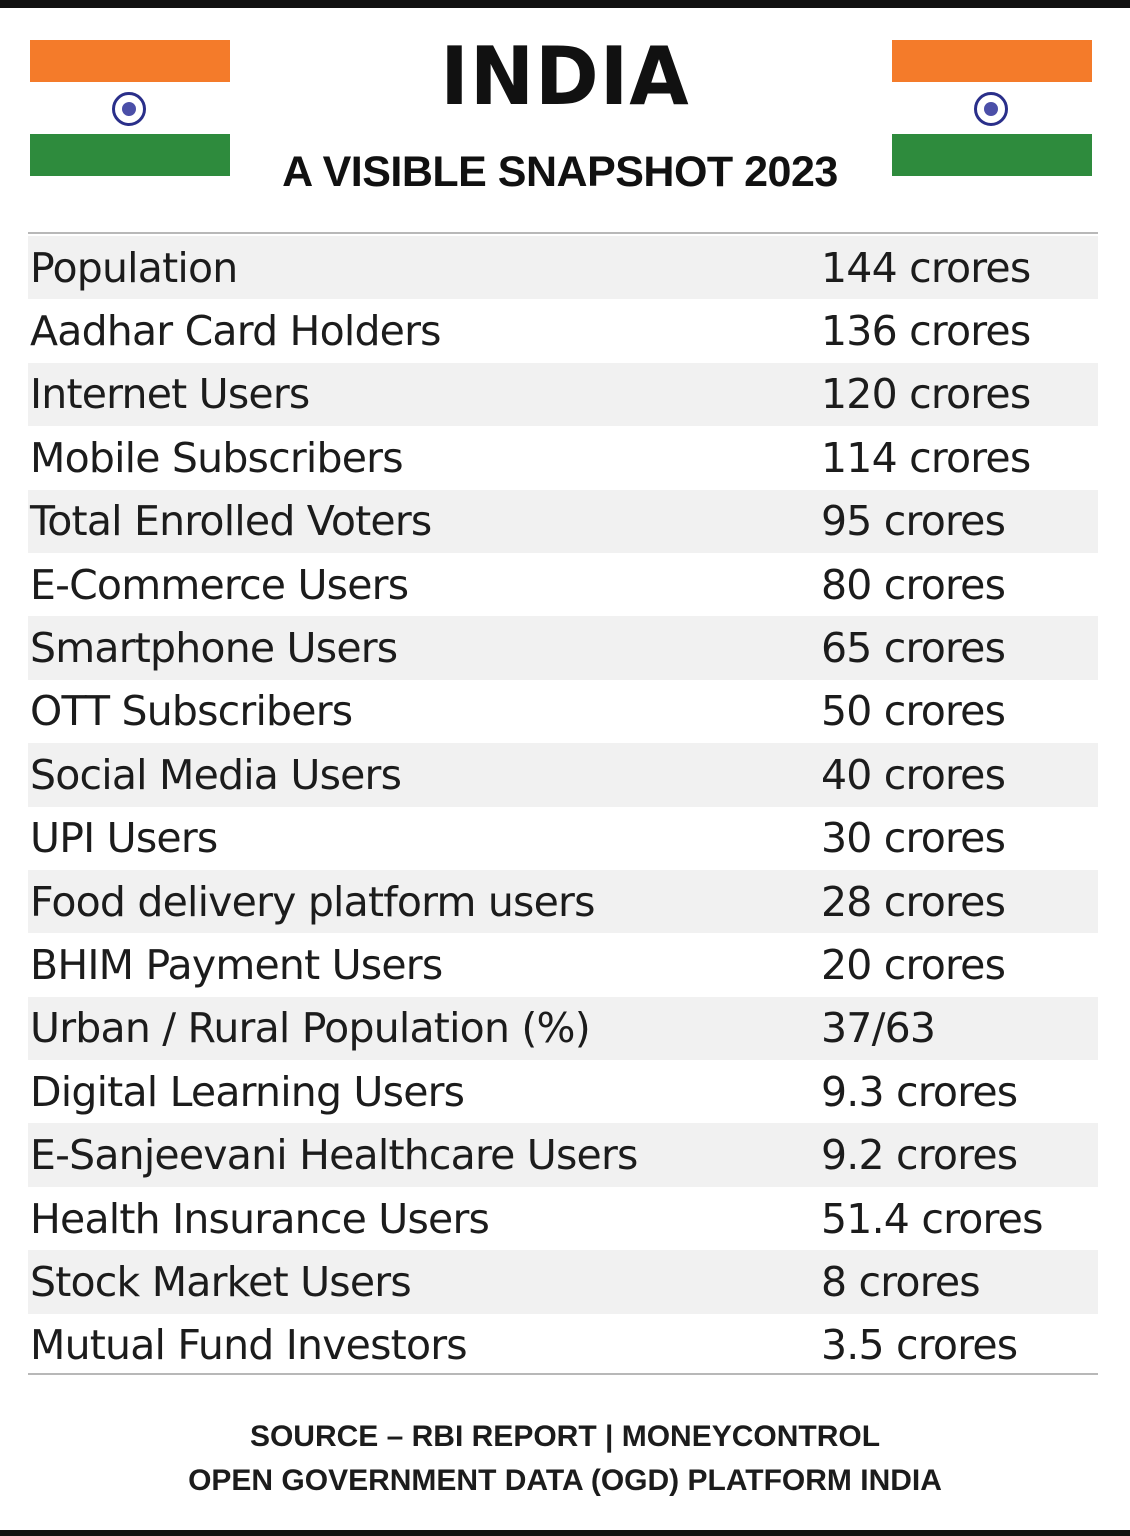  I want to click on row-label: Internet Users, so click(170, 394).